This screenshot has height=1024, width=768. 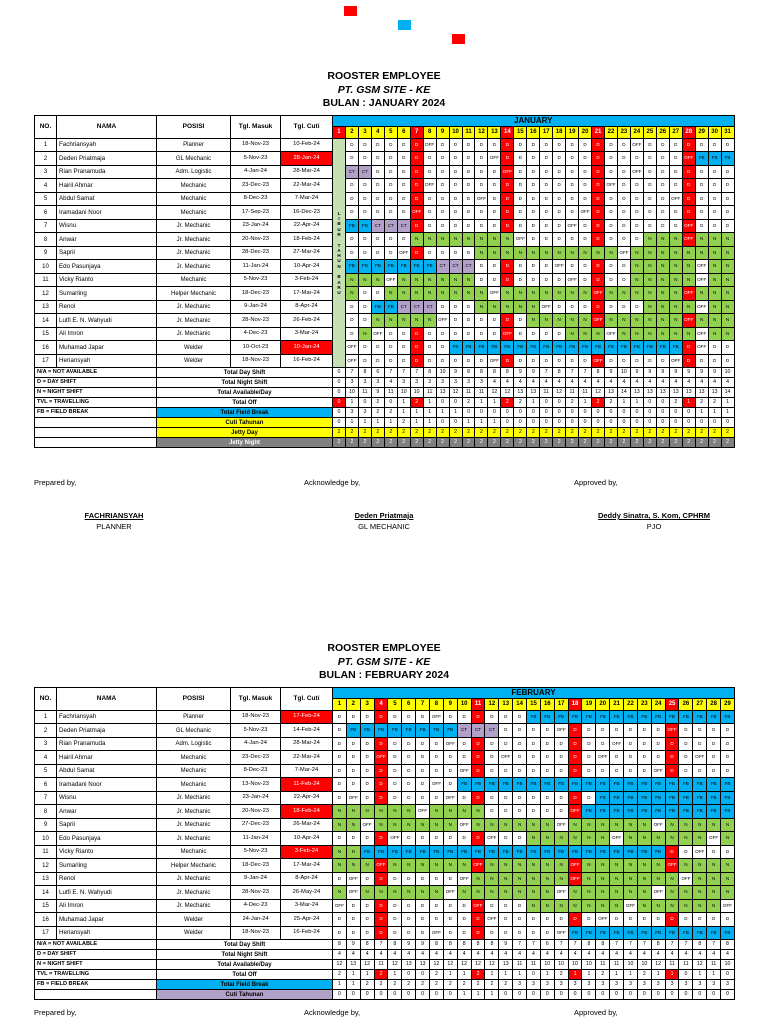 I want to click on row-number: 6, so click(x=45, y=784).